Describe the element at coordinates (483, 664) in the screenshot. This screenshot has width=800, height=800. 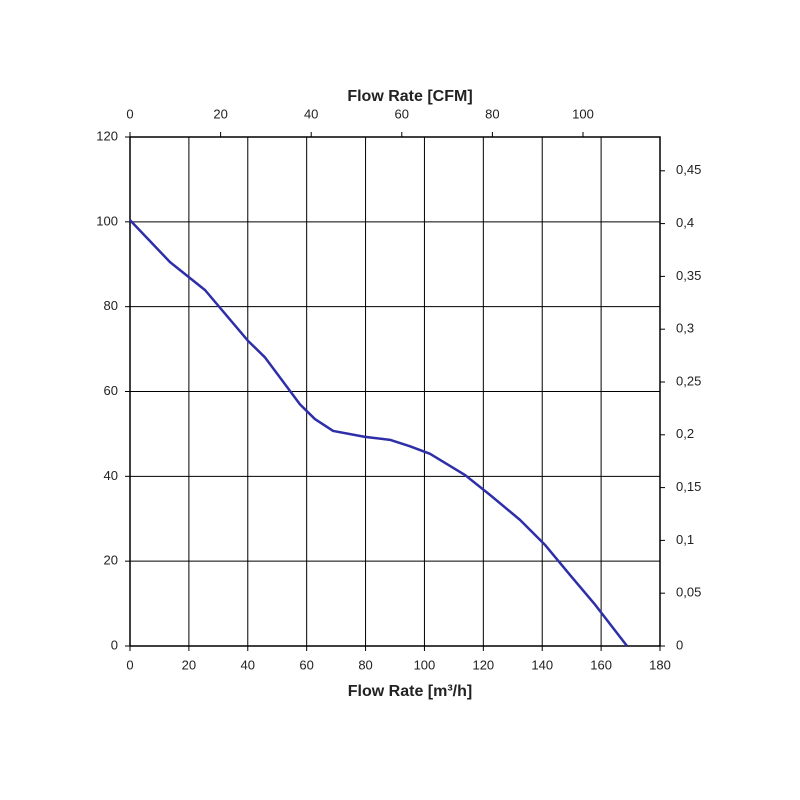
I see `x-tick-label: 120` at that location.